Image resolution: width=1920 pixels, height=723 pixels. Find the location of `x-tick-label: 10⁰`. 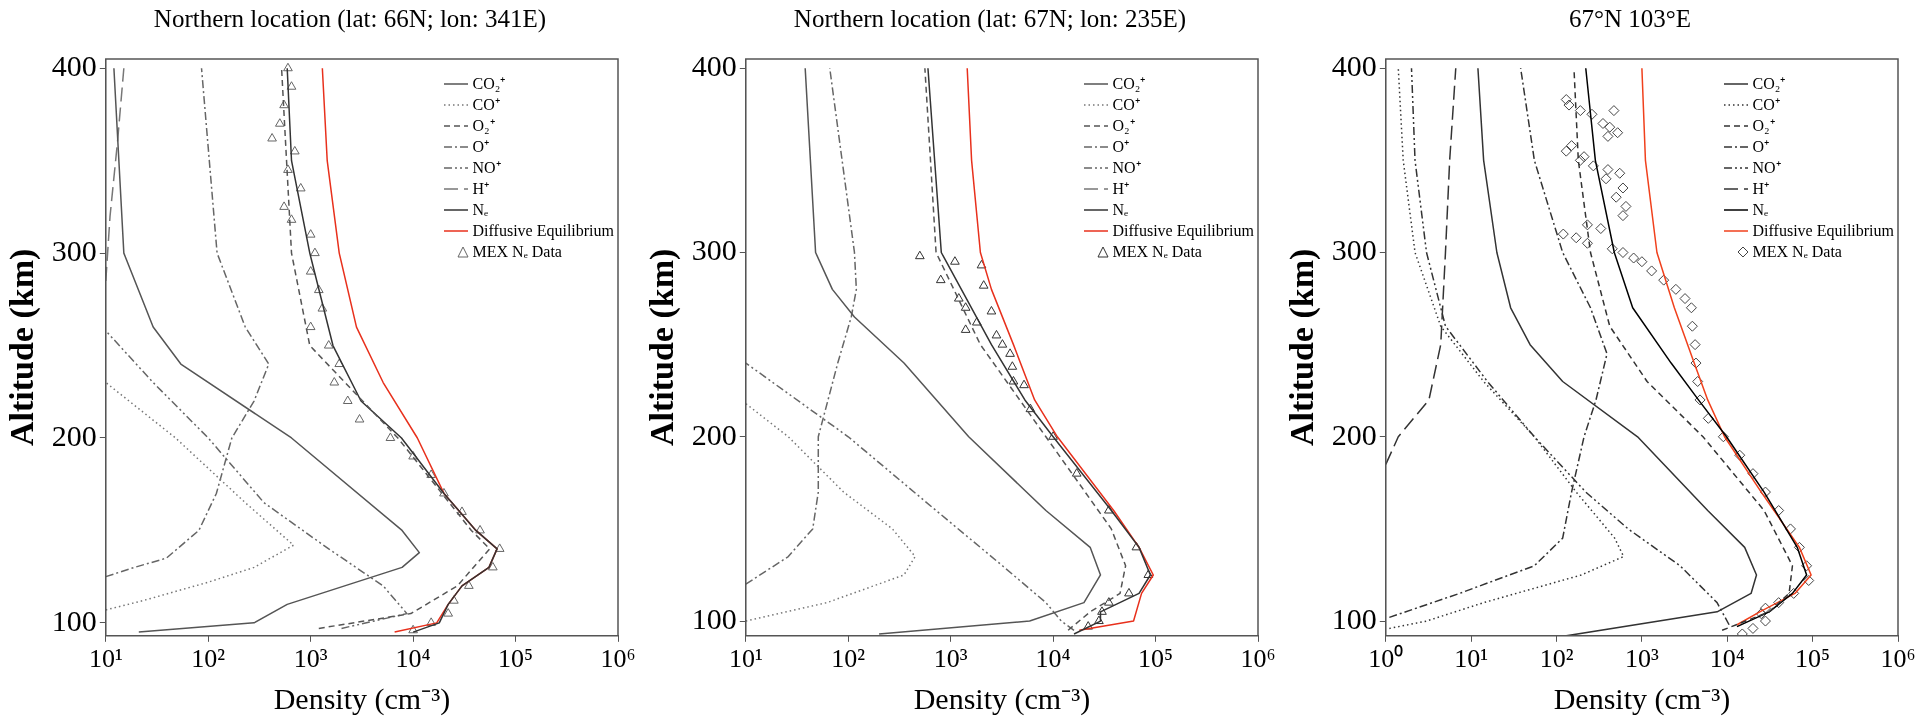

x-tick-label: 10⁰ is located at coordinates (1386, 659).